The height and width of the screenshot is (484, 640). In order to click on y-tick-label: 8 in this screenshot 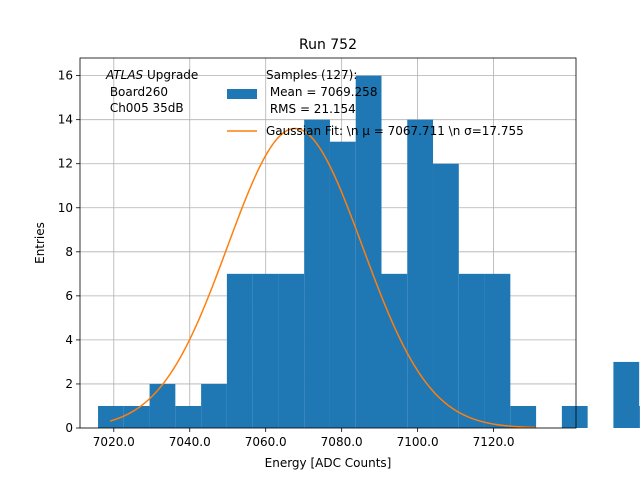, I will do `click(69, 252)`.